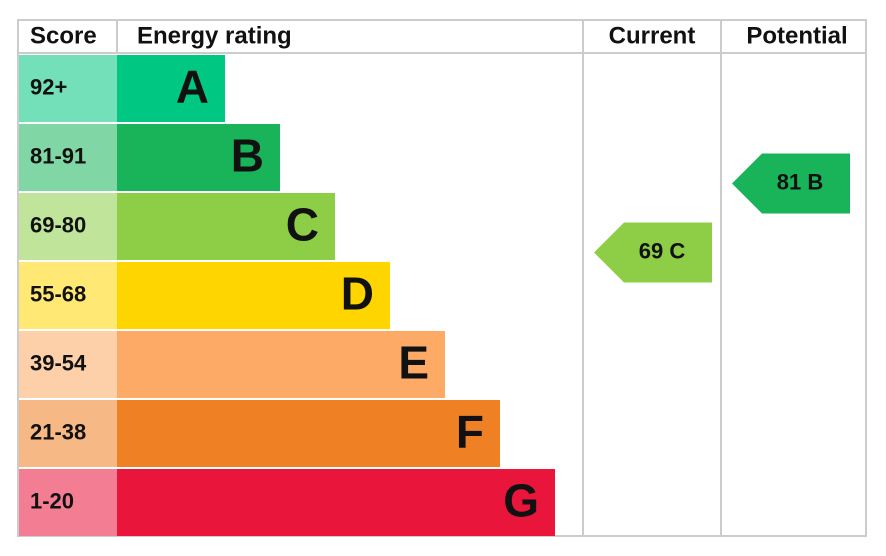 This screenshot has width=886, height=556. What do you see at coordinates (662, 250) in the screenshot?
I see `current-label: 69 C` at bounding box center [662, 250].